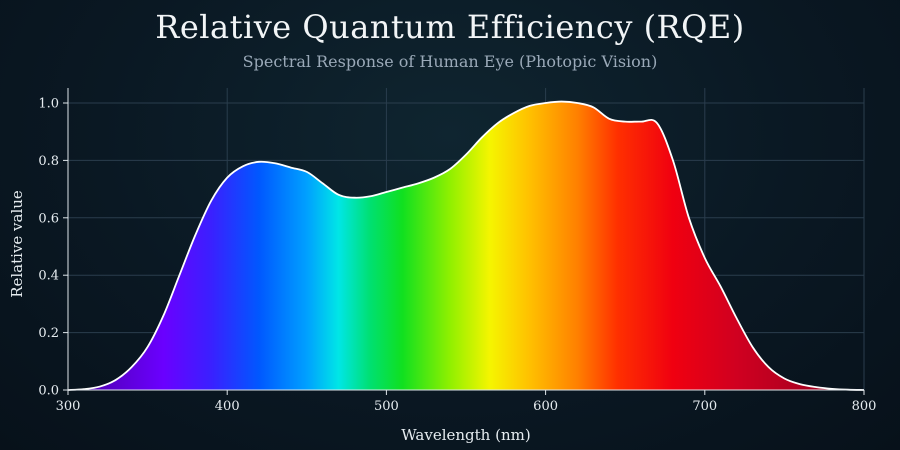 This screenshot has height=450, width=900. I want to click on x-tick-label: 500, so click(386, 406).